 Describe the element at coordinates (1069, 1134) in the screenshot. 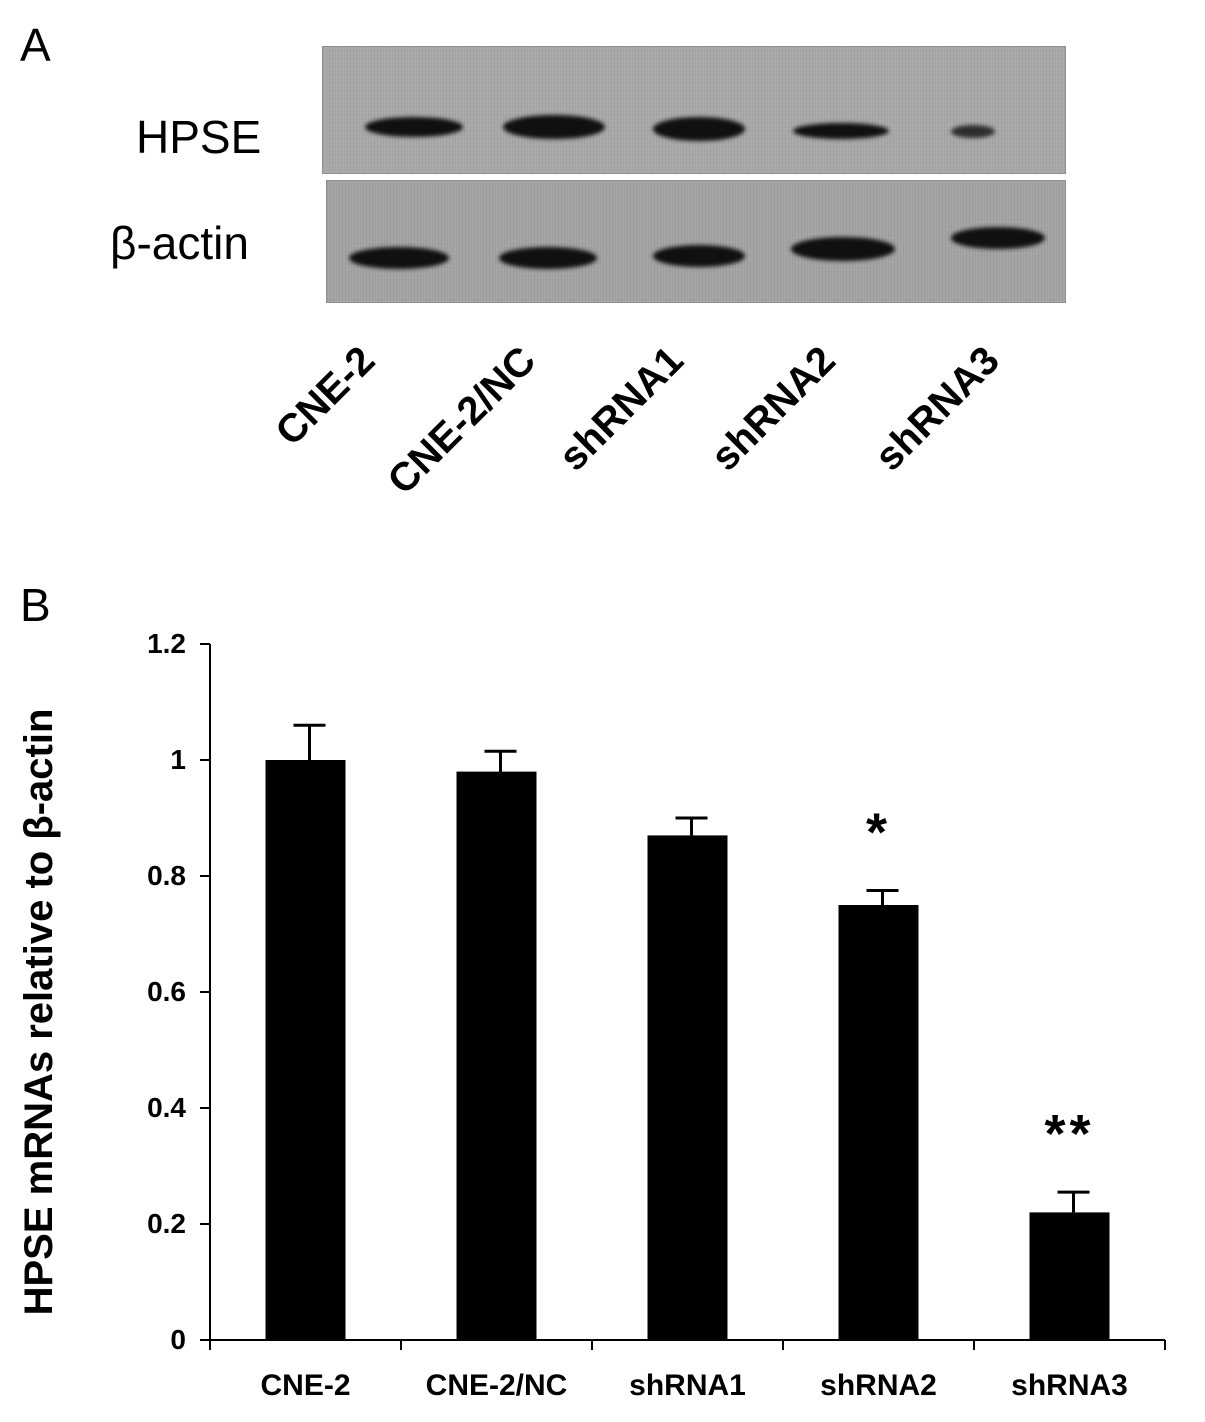

I see `significance-marker: **` at that location.